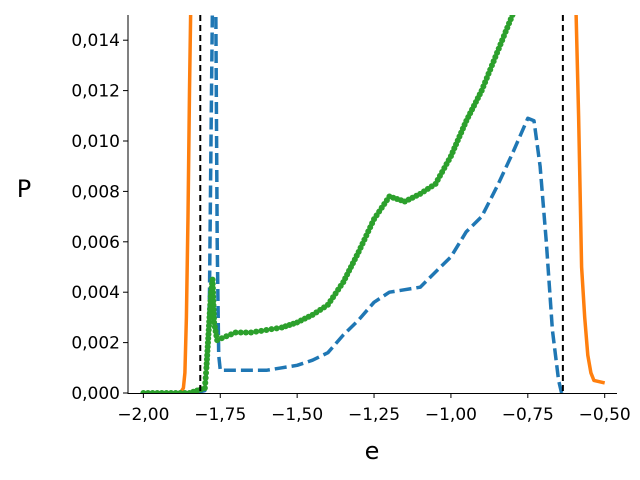  What do you see at coordinates (24, 189) in the screenshot?
I see `y-axis-label: P` at bounding box center [24, 189].